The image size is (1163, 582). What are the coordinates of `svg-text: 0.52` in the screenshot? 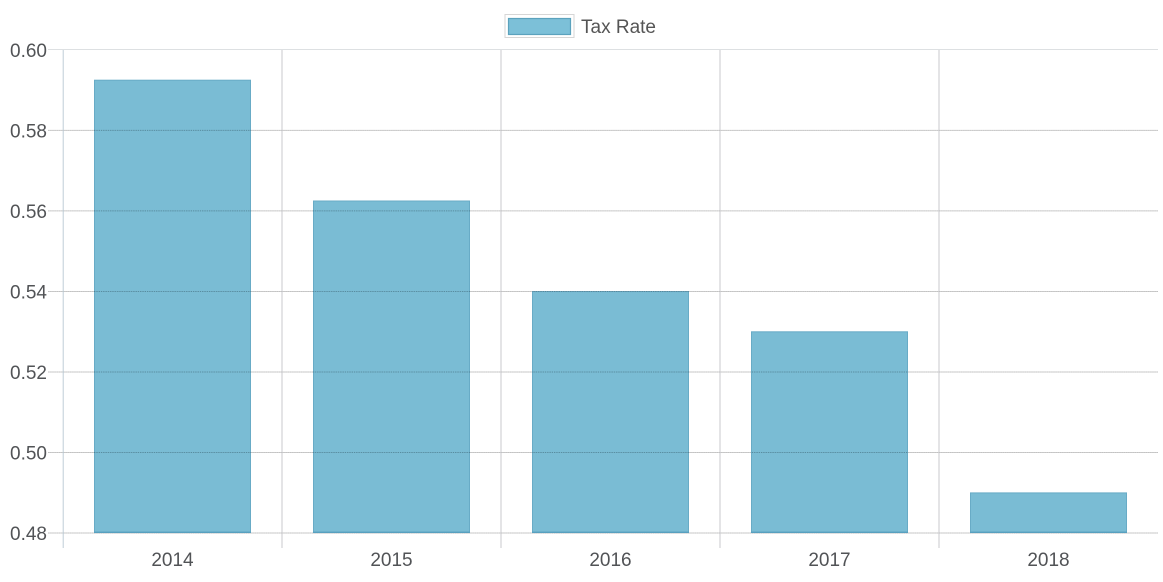 It's located at (28, 373).